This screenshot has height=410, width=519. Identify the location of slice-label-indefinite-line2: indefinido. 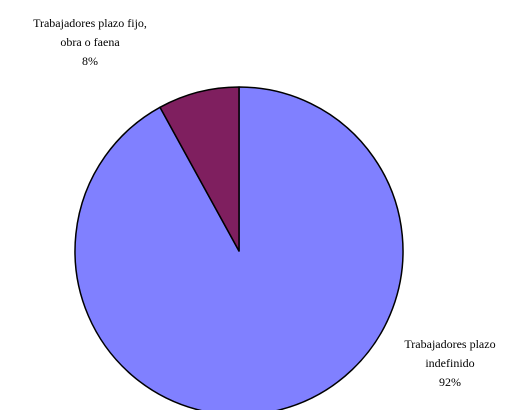
(450, 363).